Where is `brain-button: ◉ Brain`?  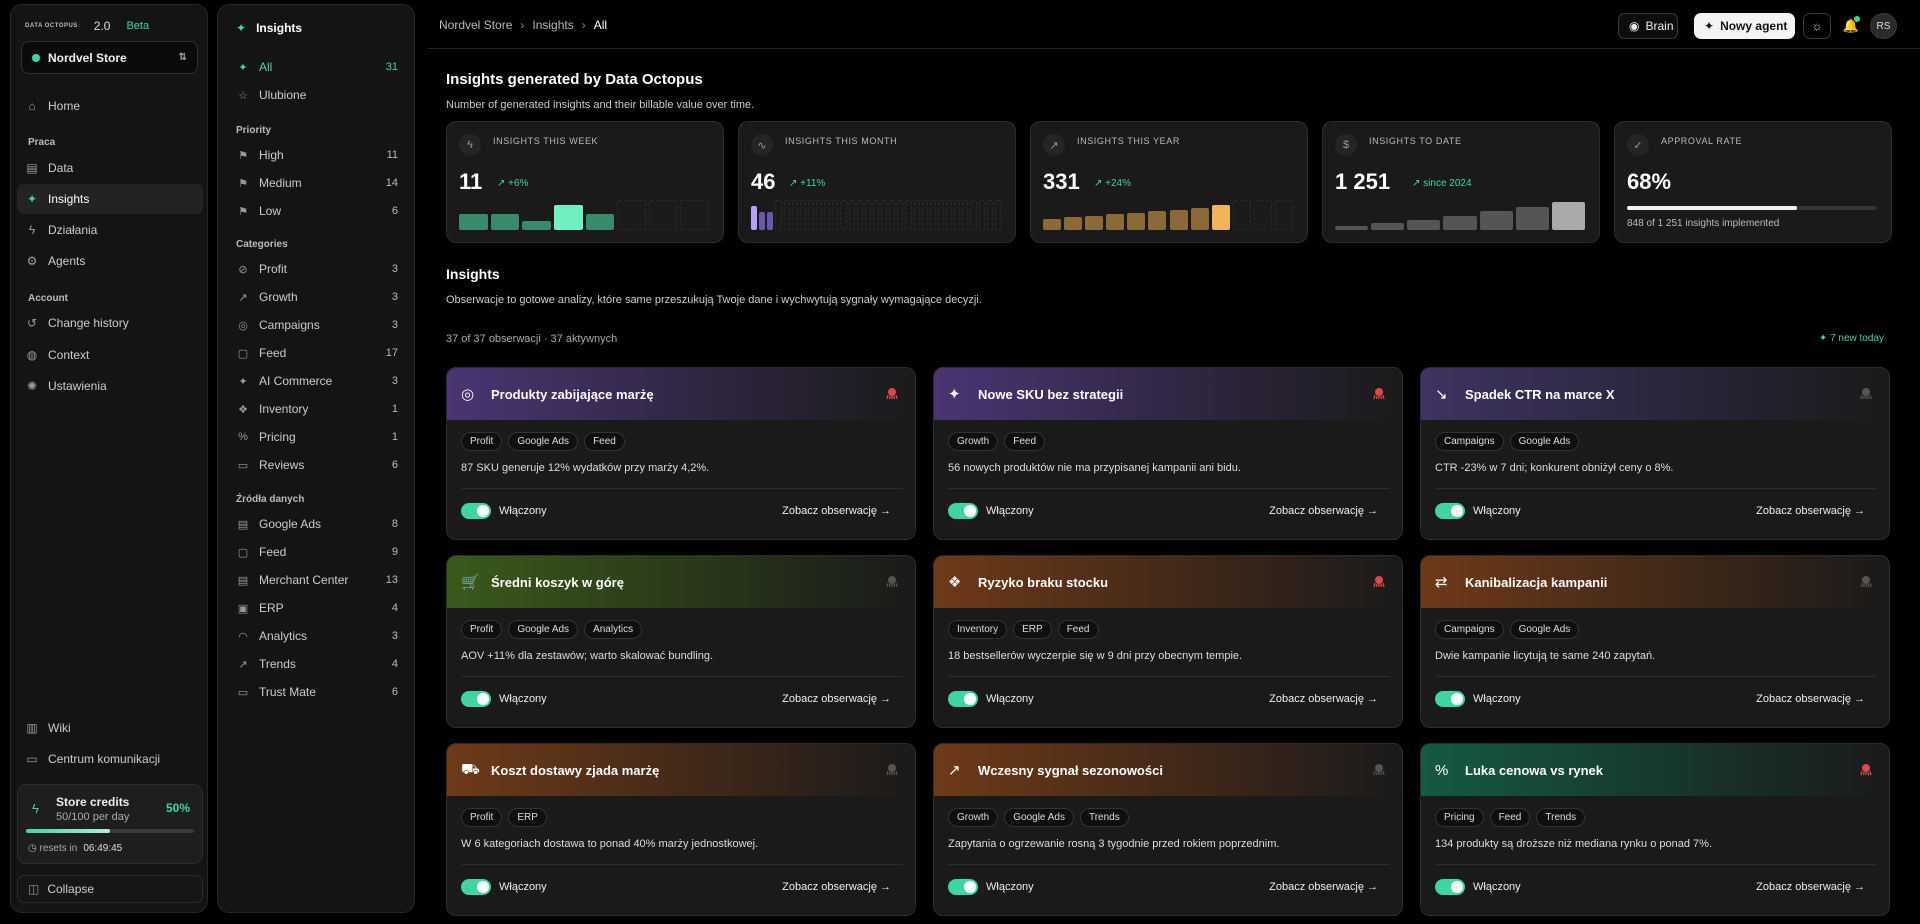
brain-button: ◉ Brain is located at coordinates (1648, 26).